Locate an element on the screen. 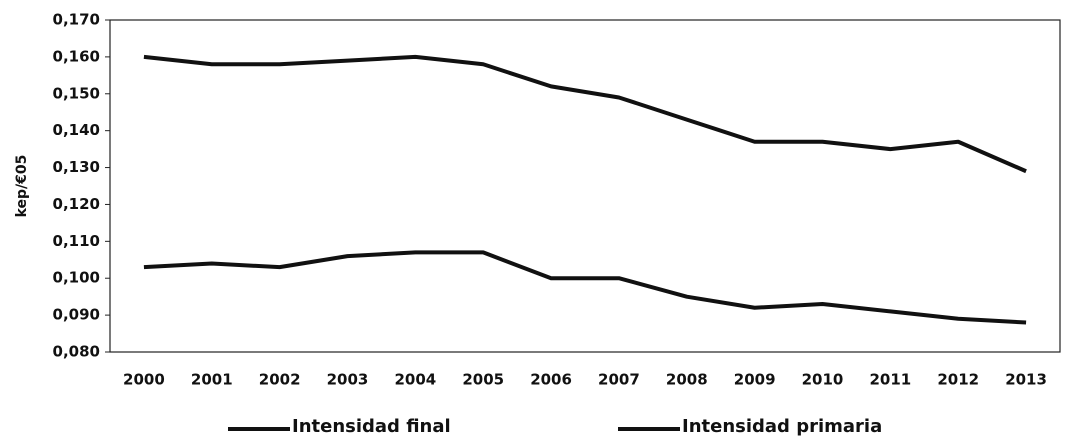 This screenshot has height=444, width=1068. y-tick-label: 0,100 is located at coordinates (76, 278).